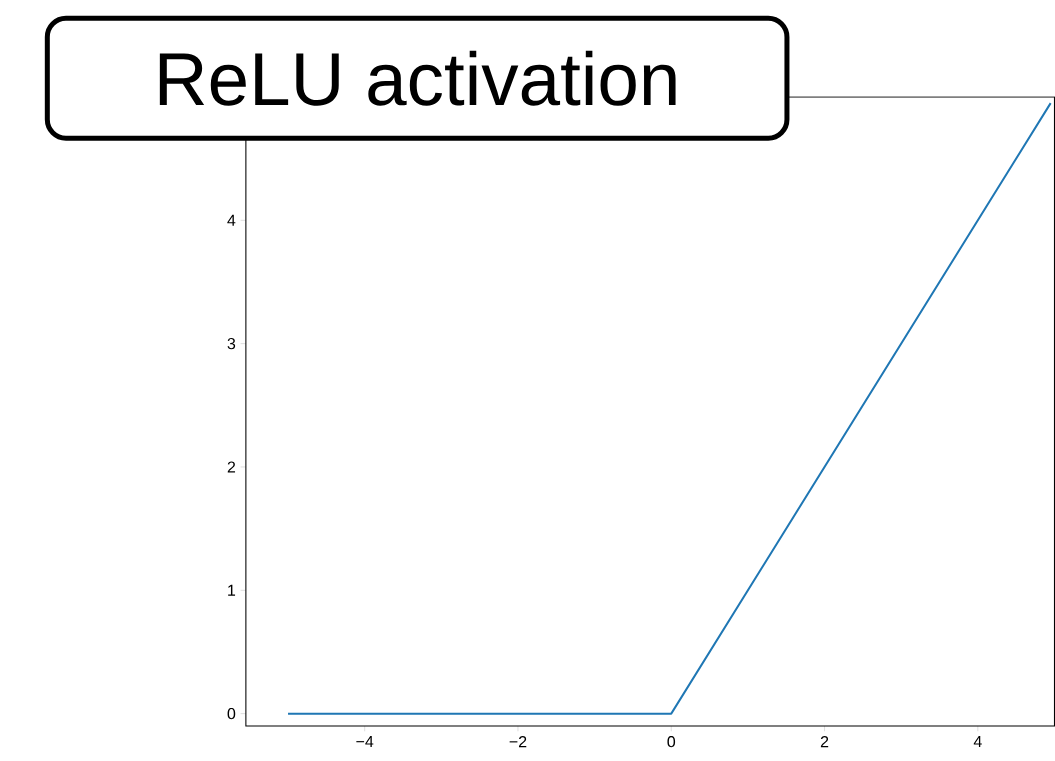 The image size is (1055, 761). What do you see at coordinates (977, 742) in the screenshot?
I see `x-tick-label: 4` at bounding box center [977, 742].